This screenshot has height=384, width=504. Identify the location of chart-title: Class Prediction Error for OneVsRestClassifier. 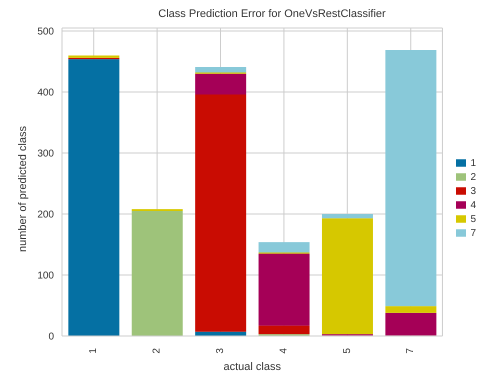
(272, 15).